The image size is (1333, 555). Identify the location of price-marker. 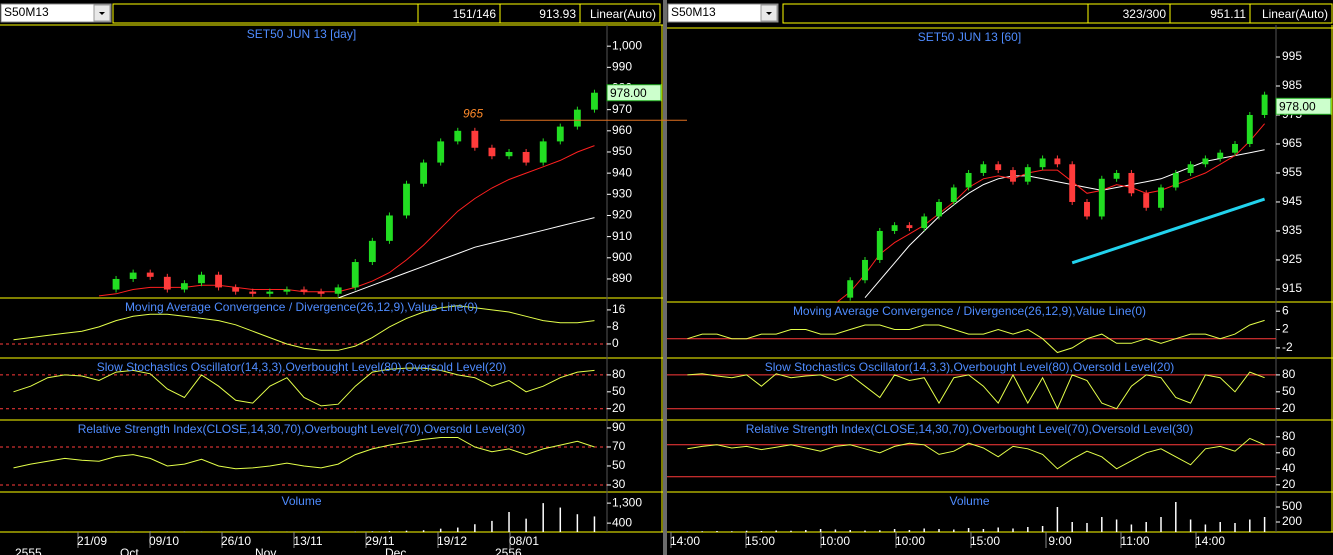
(634, 93).